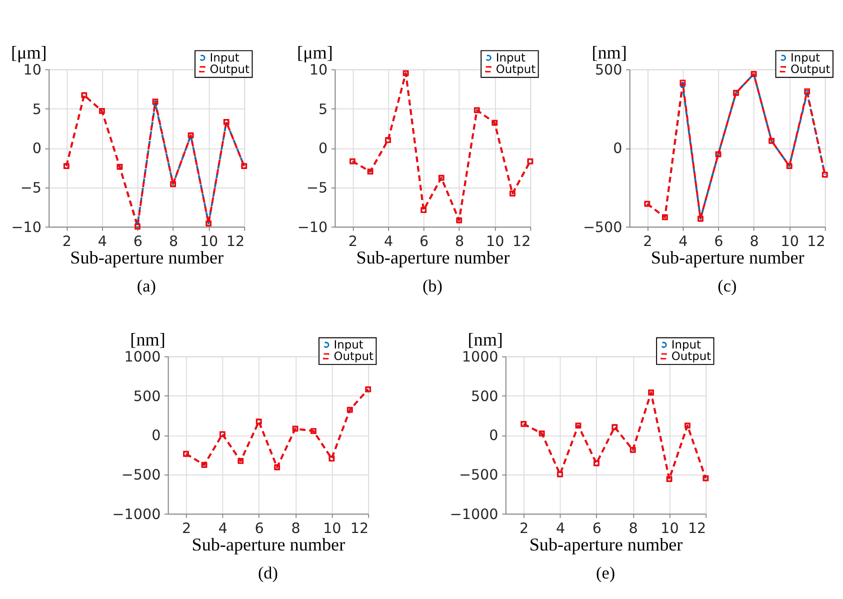 The image size is (843, 599). Describe the element at coordinates (268, 573) in the screenshot. I see `text: (d)` at that location.